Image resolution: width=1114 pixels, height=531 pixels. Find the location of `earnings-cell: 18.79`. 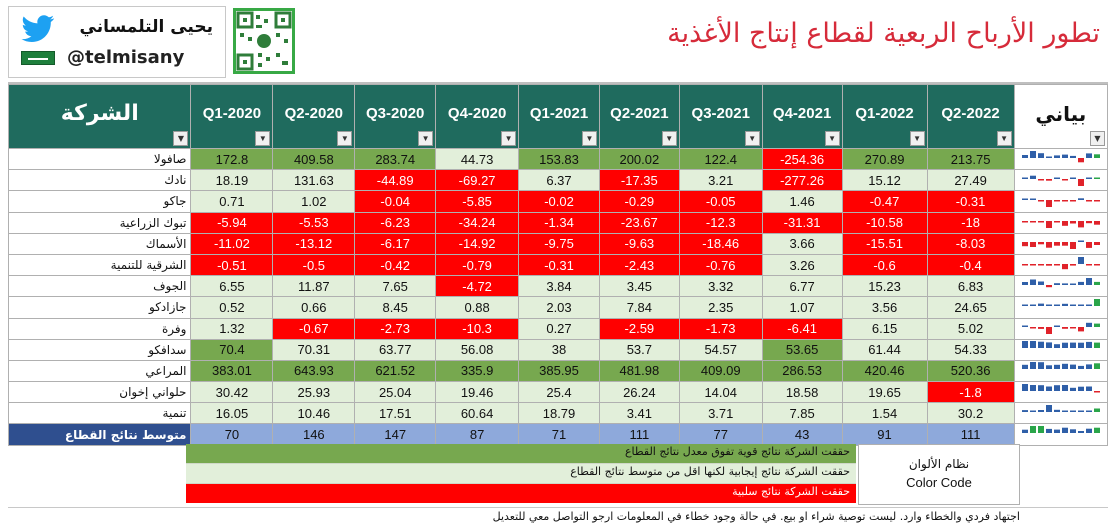

earnings-cell: 18.79 is located at coordinates (559, 413).